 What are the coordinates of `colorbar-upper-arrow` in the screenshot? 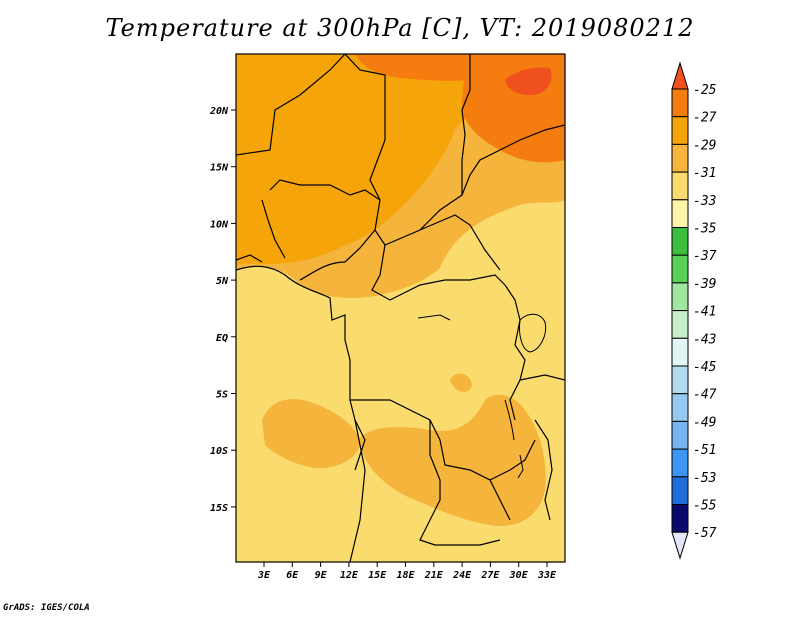 It's located at (680, 75).